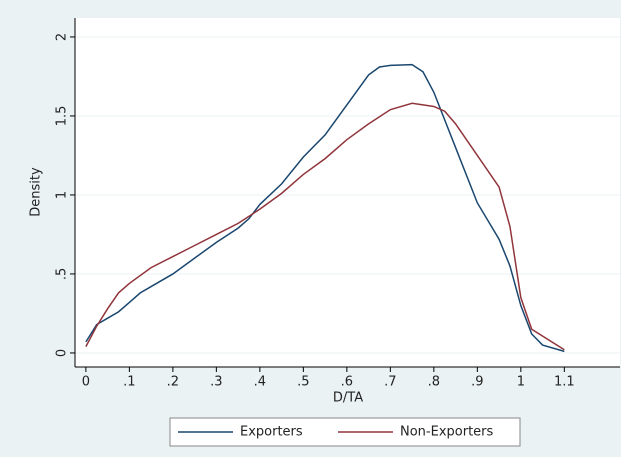  What do you see at coordinates (216, 382) in the screenshot?
I see `x-tick-label: .3` at bounding box center [216, 382].